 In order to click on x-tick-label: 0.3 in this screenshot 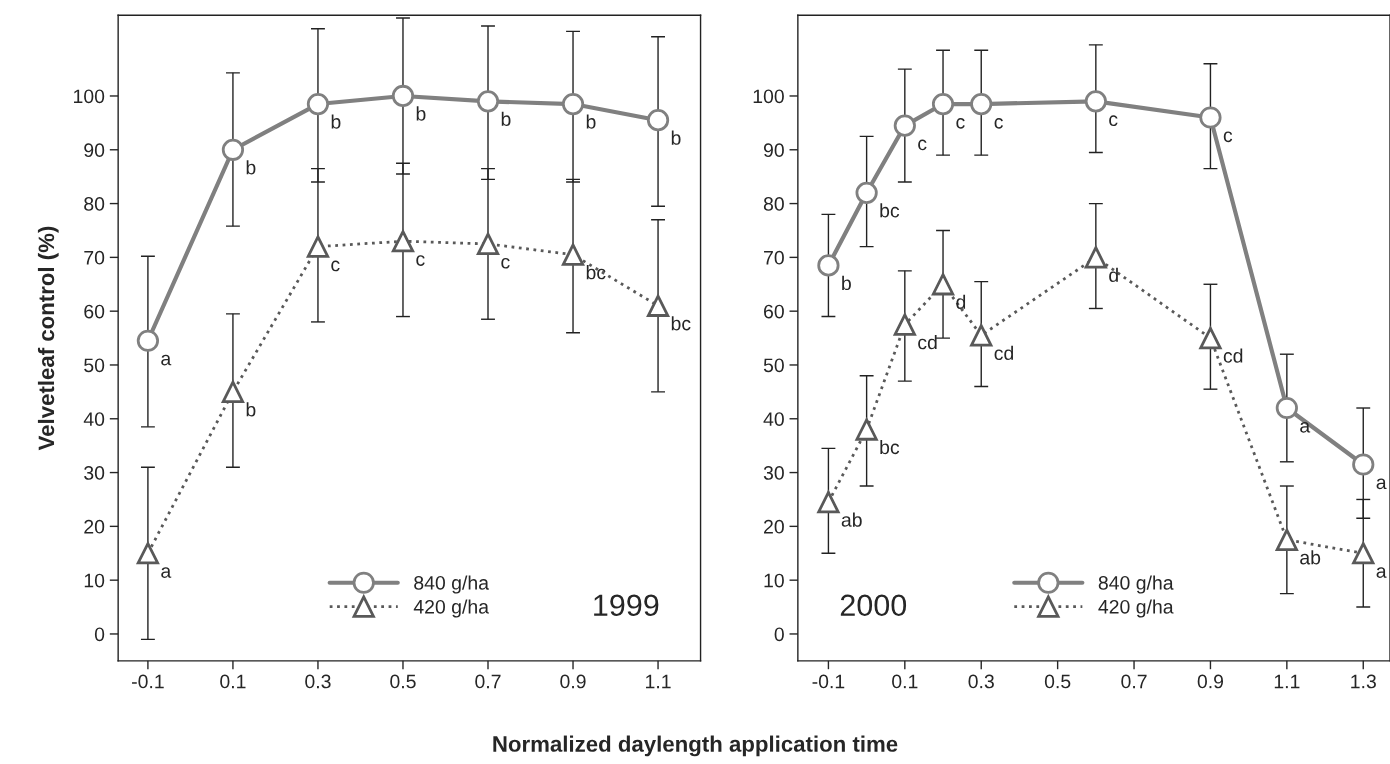, I will do `click(318, 681)`.